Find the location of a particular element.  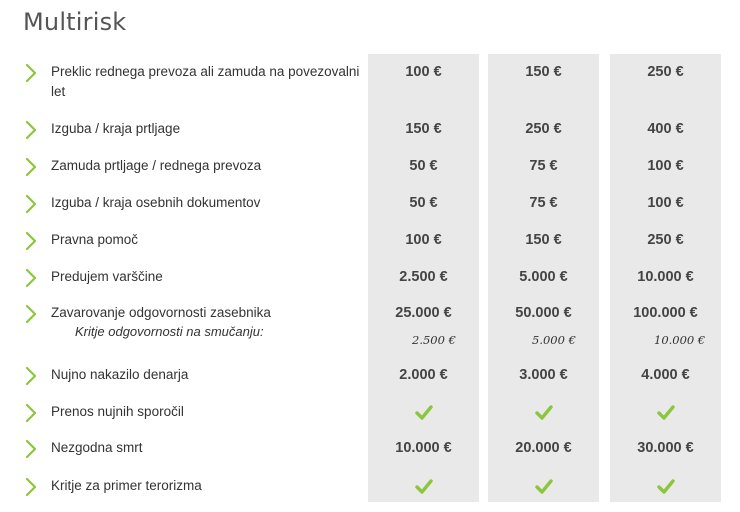

coverage-label: Zamuda prtljage / rednega prevoza is located at coordinates (156, 165).